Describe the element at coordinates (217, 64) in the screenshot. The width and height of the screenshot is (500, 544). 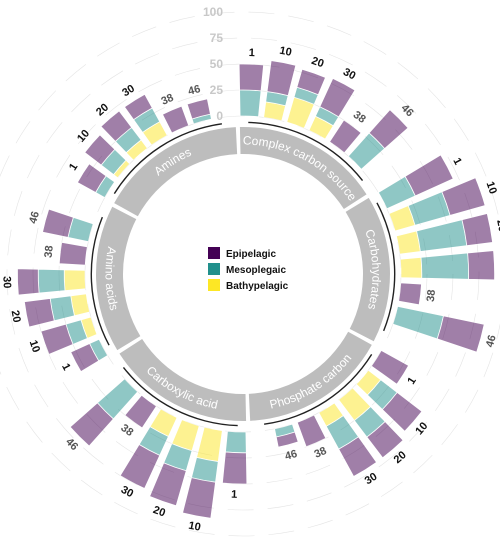
I see `scale-tick-label: 50` at that location.